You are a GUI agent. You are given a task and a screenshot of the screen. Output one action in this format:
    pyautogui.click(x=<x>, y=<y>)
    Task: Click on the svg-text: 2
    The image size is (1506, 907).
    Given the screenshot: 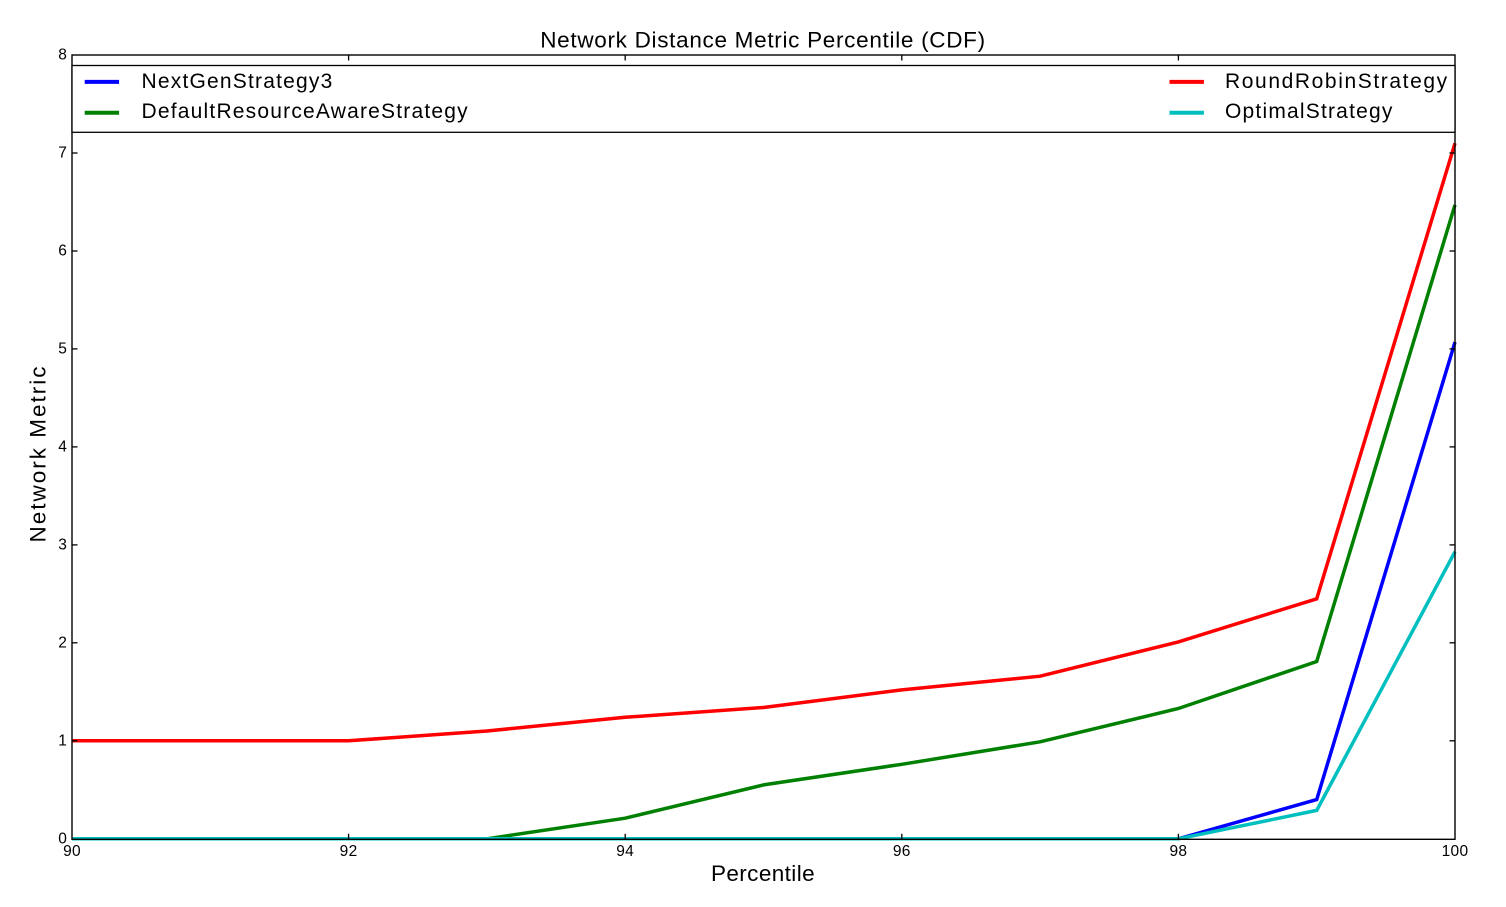 What is the action you would take?
    pyautogui.click(x=62, y=643)
    